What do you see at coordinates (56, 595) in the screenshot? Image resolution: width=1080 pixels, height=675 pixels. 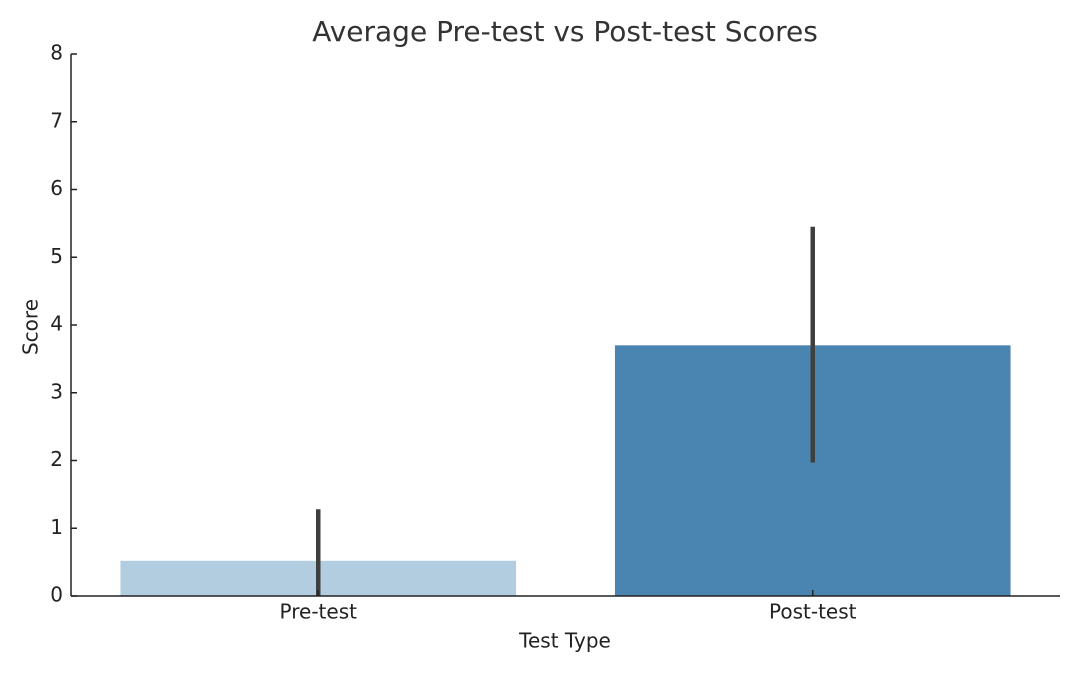 I see `y-tick-label: 0` at bounding box center [56, 595].